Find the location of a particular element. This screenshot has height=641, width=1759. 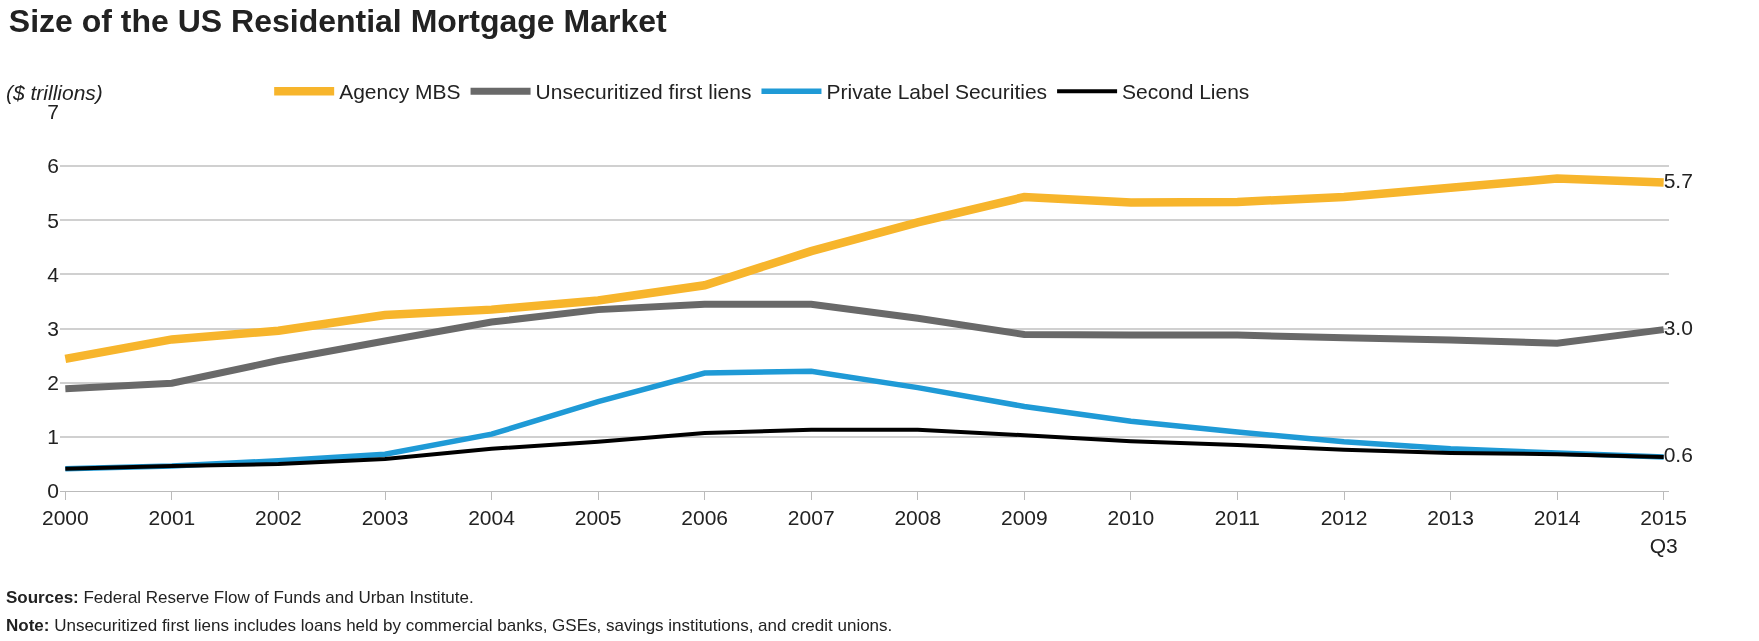

legend-label: Private Label Securities is located at coordinates (937, 92).